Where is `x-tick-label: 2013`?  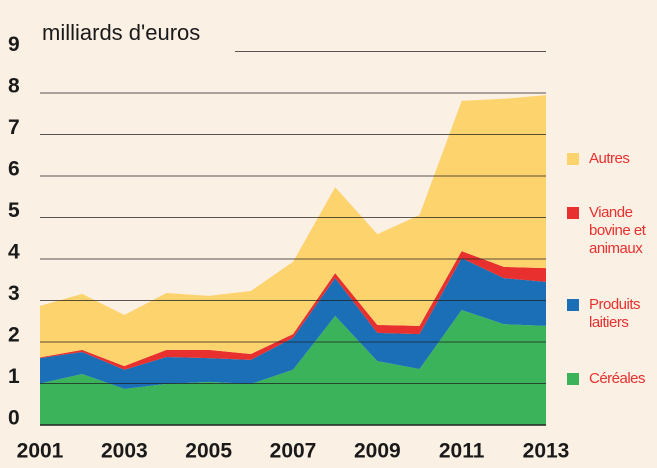 x-tick-label: 2013 is located at coordinates (546, 451).